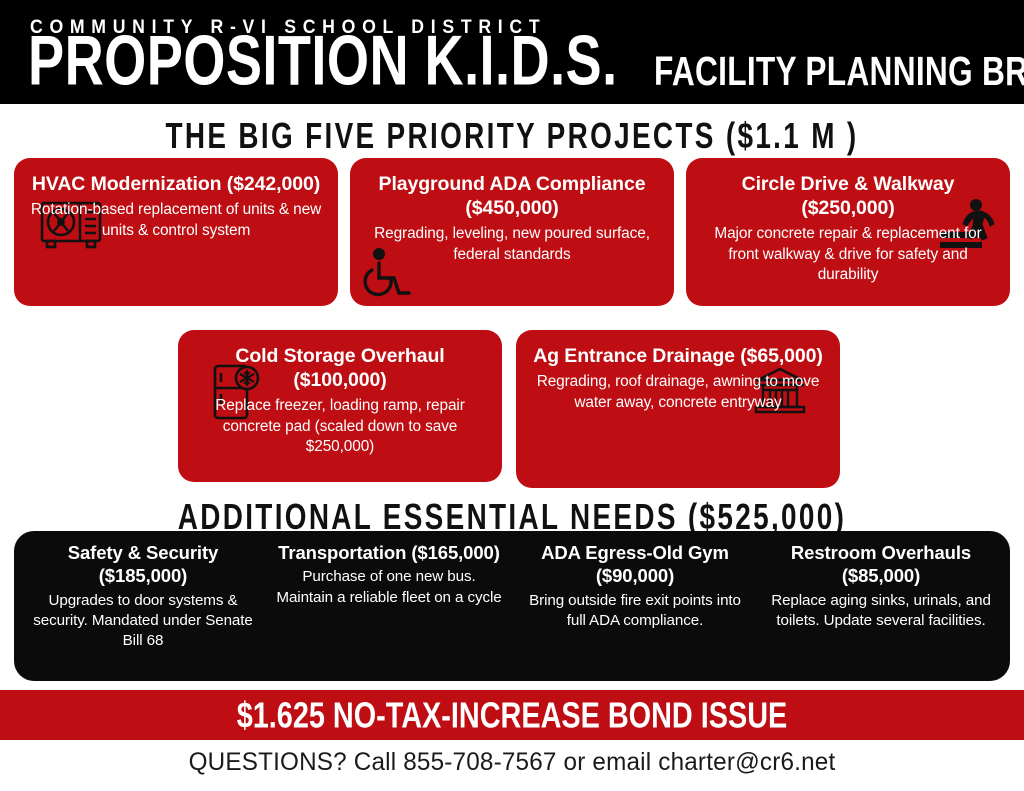  I want to click on item-title: Restroom Overhauls ($85,000), so click(881, 564).